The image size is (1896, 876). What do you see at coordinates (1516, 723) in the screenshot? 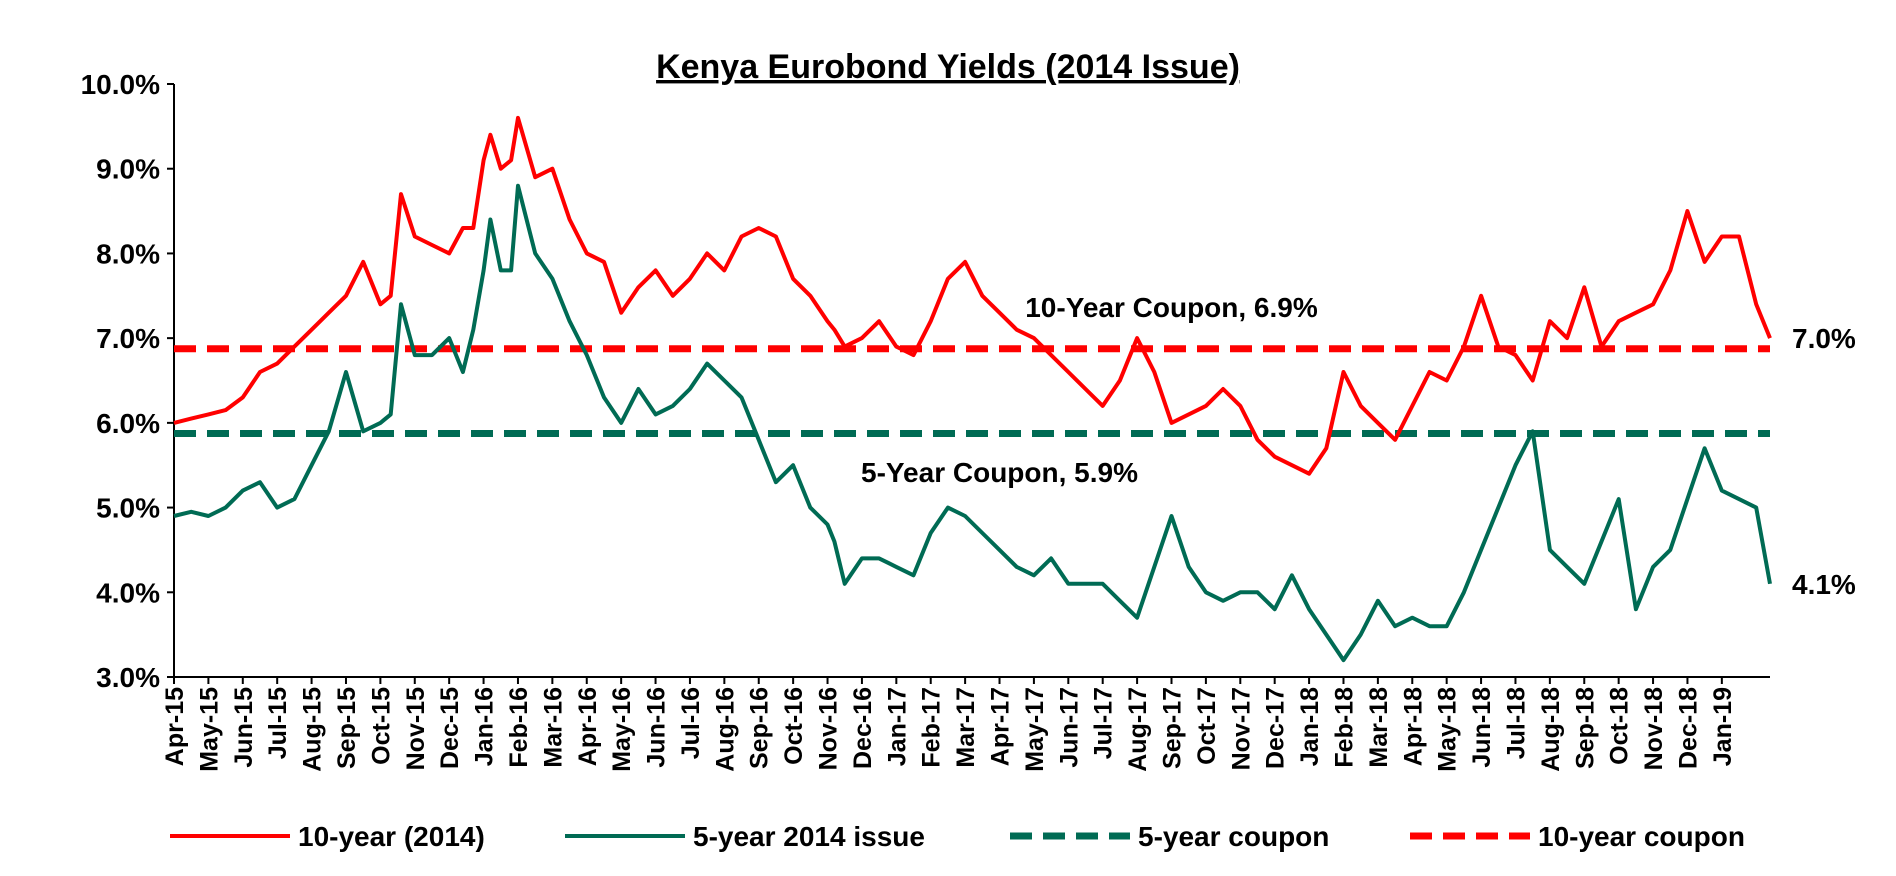
I see `x-tick-label: Jul-18` at bounding box center [1516, 723].